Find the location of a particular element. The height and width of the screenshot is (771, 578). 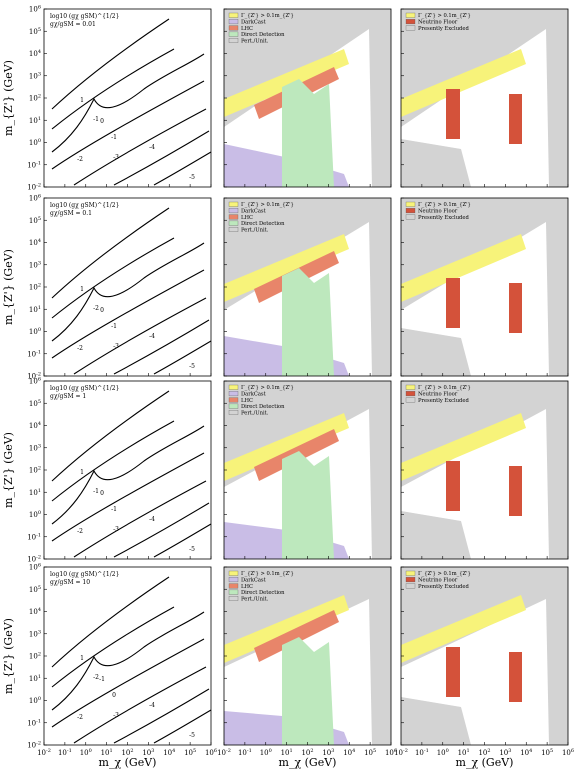

y-tick-label: 10¹ is located at coordinates (35, 678).